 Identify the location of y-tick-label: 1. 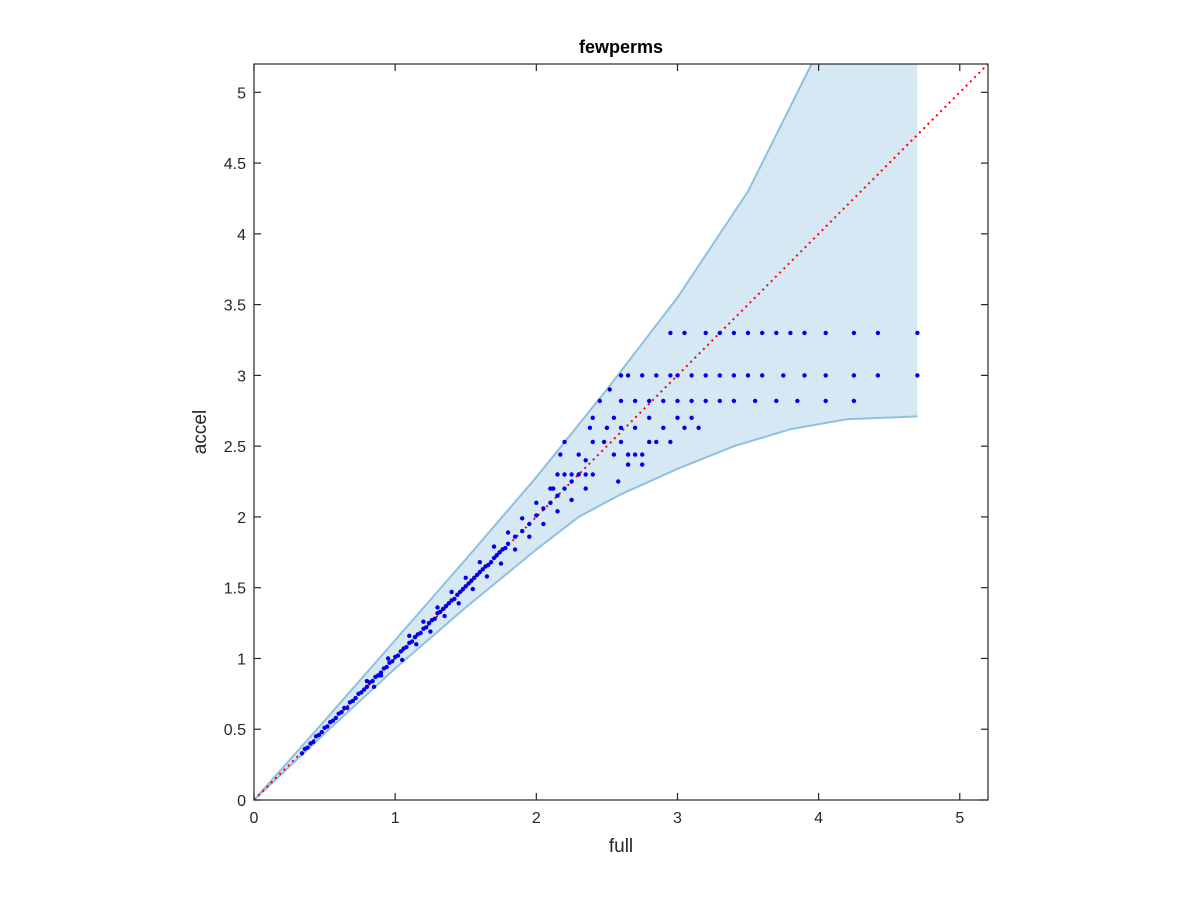
(241, 659).